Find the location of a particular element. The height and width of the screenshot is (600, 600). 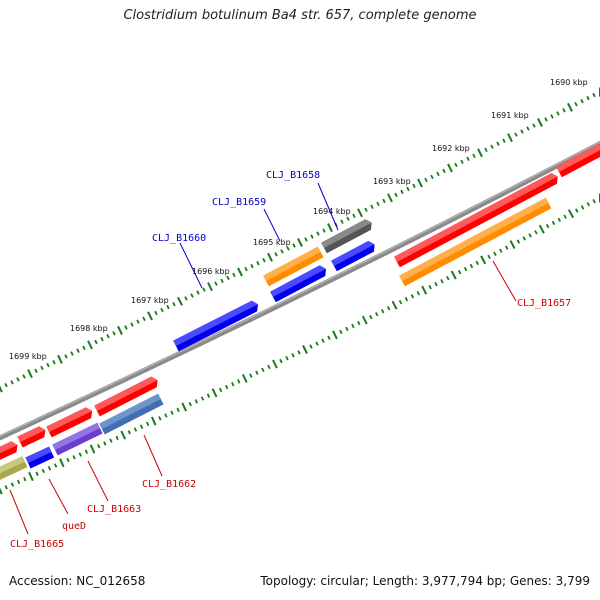

gene-label: CLJ_B1660 is located at coordinates (179, 238).